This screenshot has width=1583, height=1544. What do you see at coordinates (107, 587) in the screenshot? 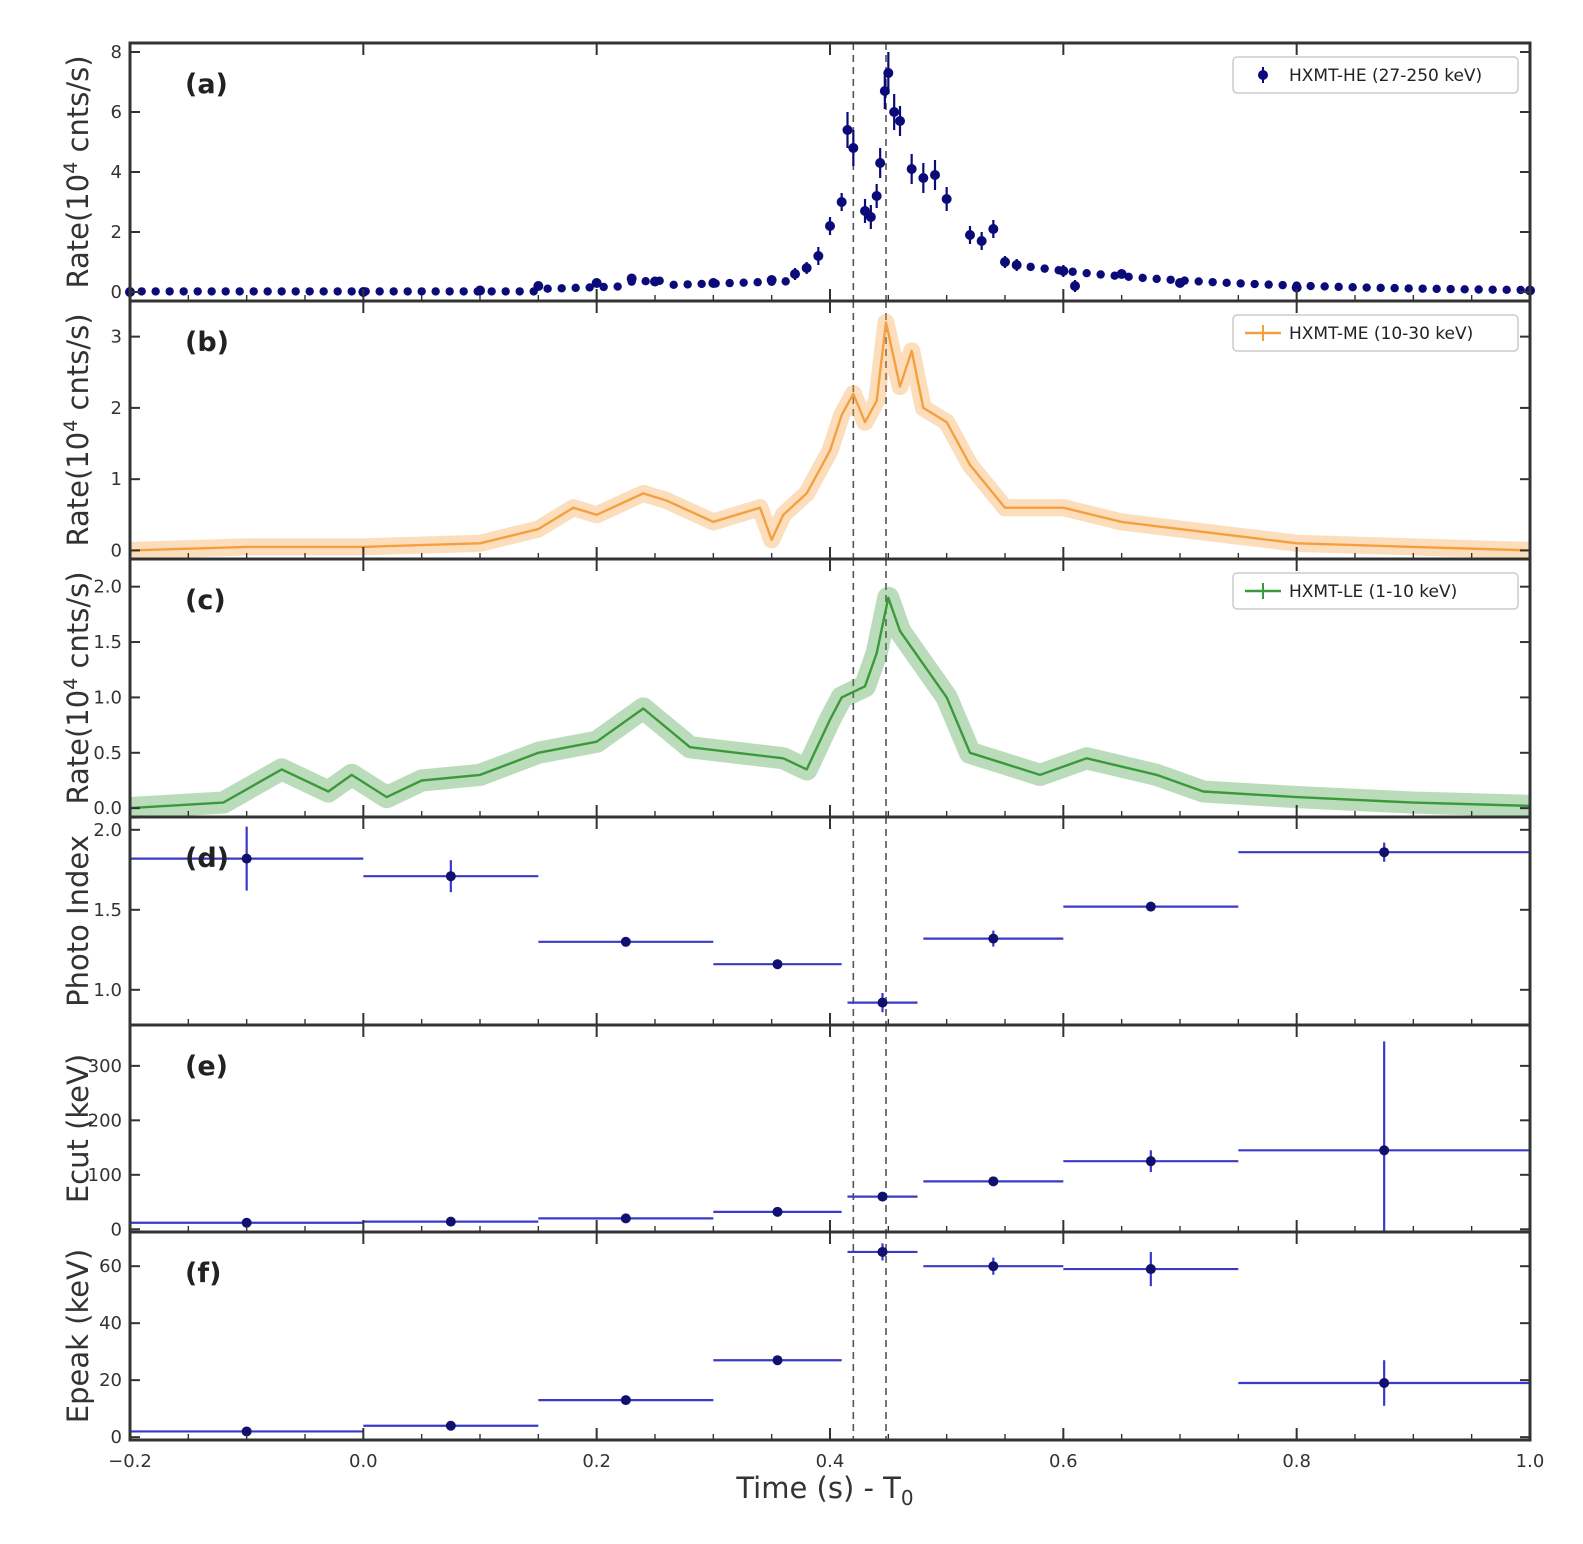
I see `panel-c-ytick-label-5: 2.0` at bounding box center [107, 587].